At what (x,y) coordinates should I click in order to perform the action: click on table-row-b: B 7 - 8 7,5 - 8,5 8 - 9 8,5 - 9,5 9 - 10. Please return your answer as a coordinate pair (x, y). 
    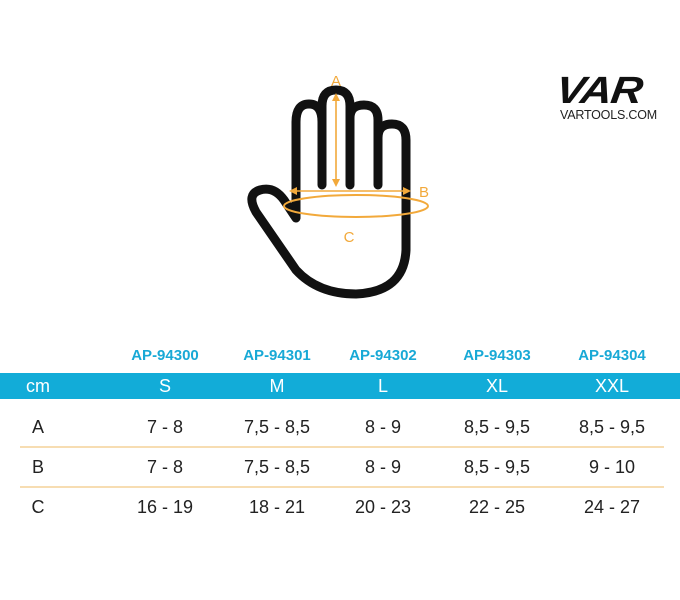
    Looking at the image, I should click on (340, 467).